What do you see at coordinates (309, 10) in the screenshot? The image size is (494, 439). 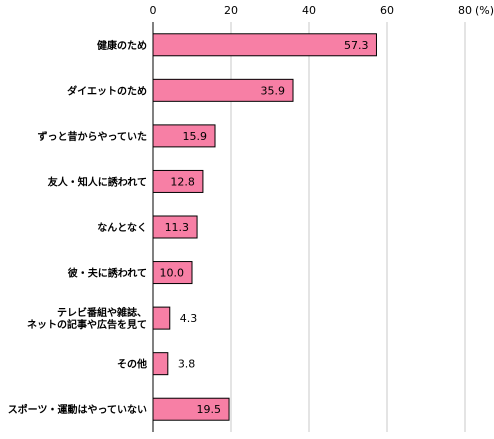 I see `x-tick-label: 40` at bounding box center [309, 10].